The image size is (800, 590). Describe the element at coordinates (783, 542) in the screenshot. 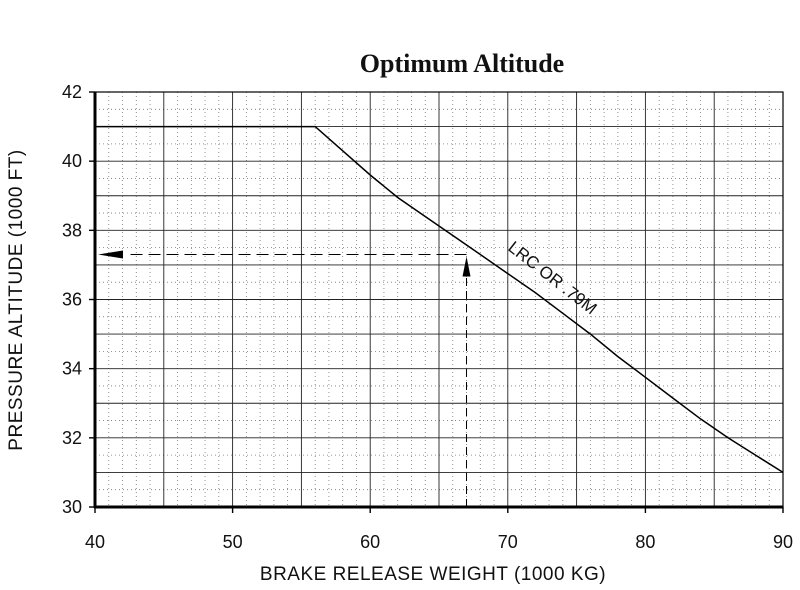

I see `x-tick-label: 90` at that location.